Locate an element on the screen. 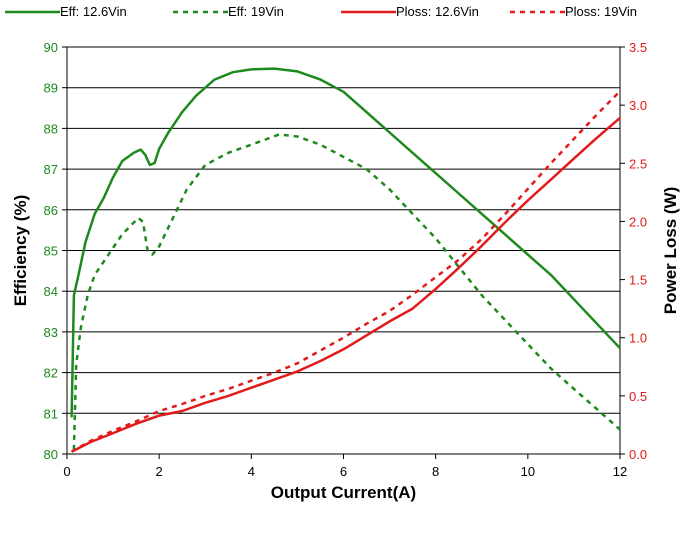 Image resolution: width=685 pixels, height=537 pixels. y-right-tick-label: 3.5 is located at coordinates (638, 47).